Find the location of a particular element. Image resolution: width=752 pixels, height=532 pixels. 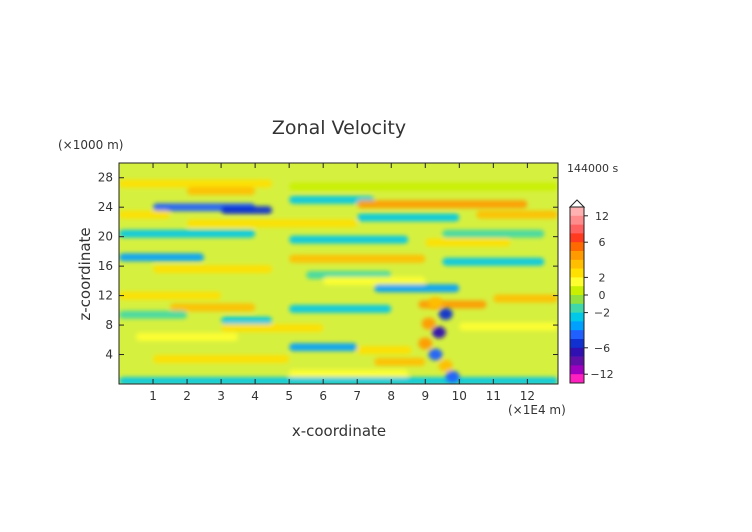

x-tick-label: 9 is located at coordinates (425, 396).